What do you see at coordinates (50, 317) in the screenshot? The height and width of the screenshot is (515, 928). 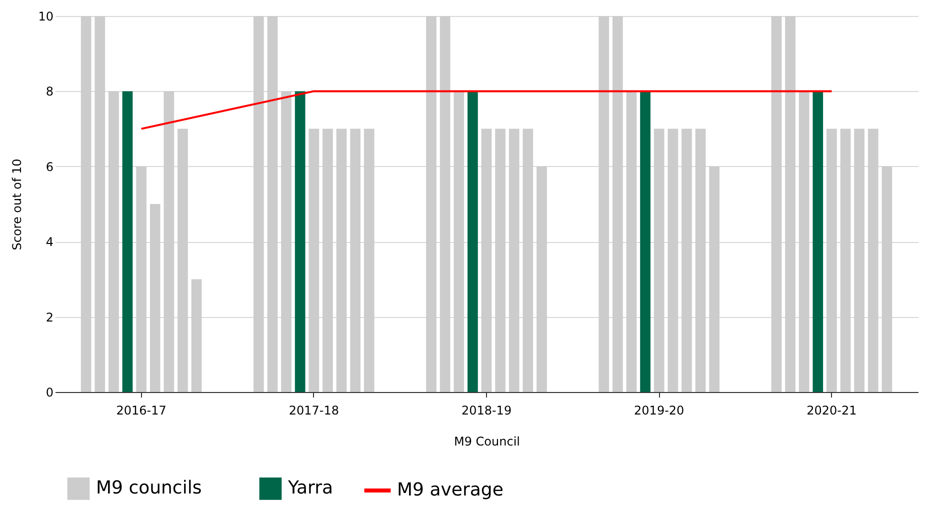 I see `y-tick-label: 2` at bounding box center [50, 317].